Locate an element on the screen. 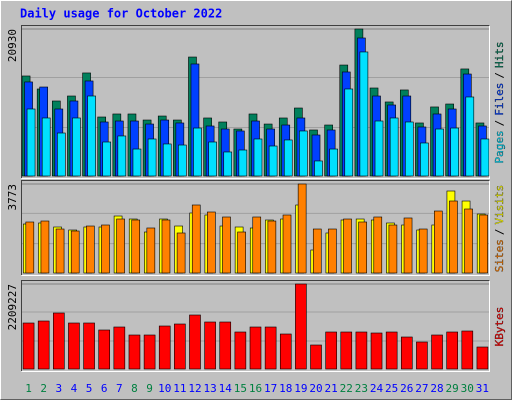  x-tick-label: 25 is located at coordinates (391, 388).